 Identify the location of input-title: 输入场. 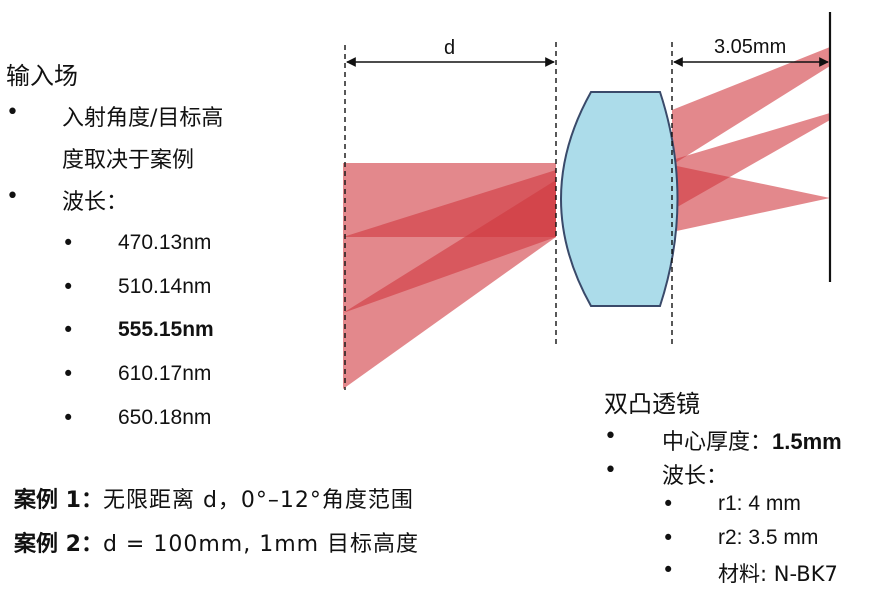
(42, 76).